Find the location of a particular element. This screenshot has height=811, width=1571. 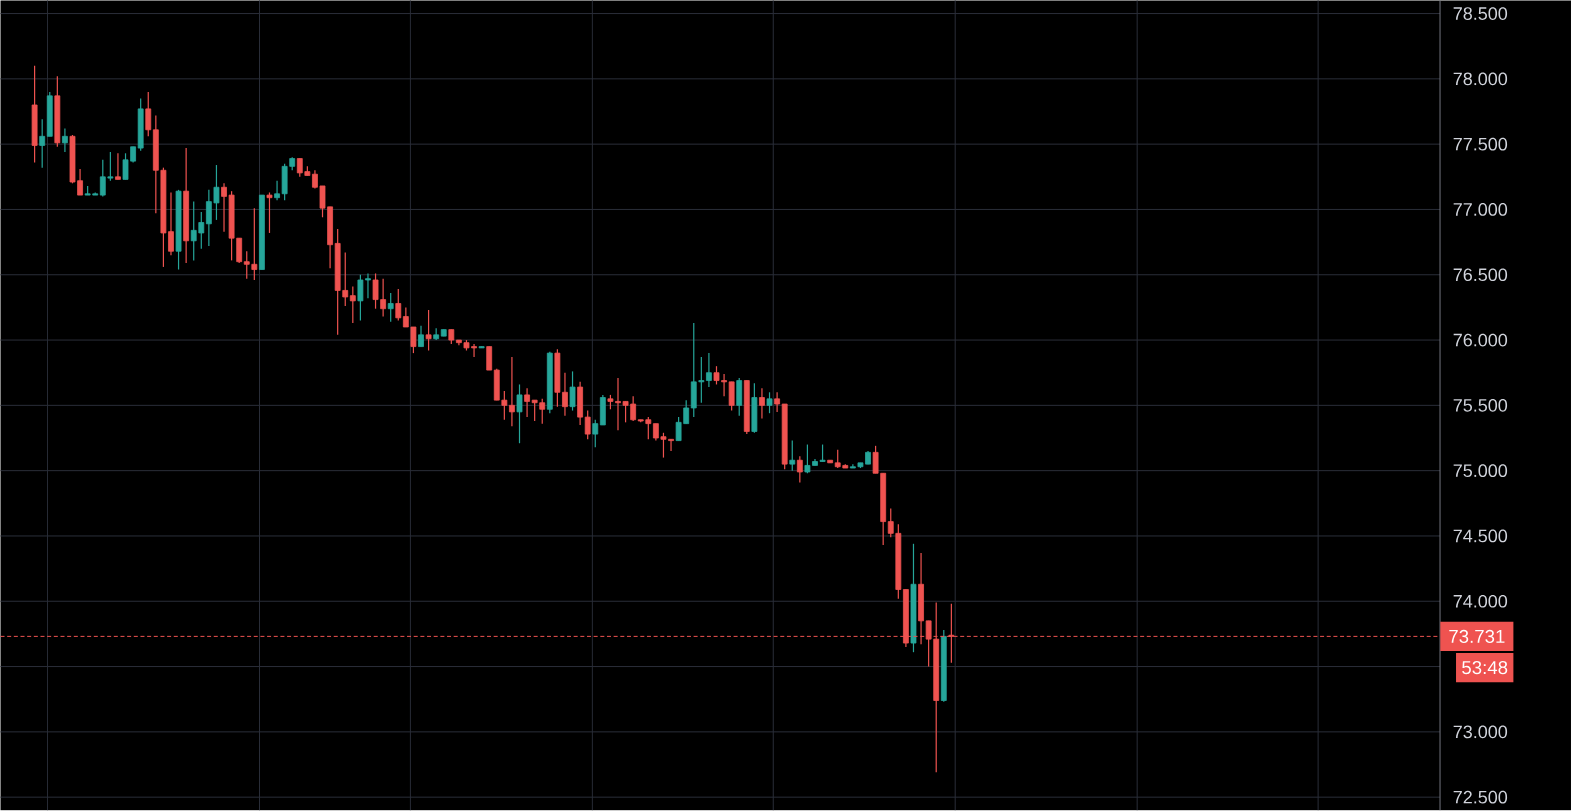

y-tick-label: 78.500 is located at coordinates (1480, 14).